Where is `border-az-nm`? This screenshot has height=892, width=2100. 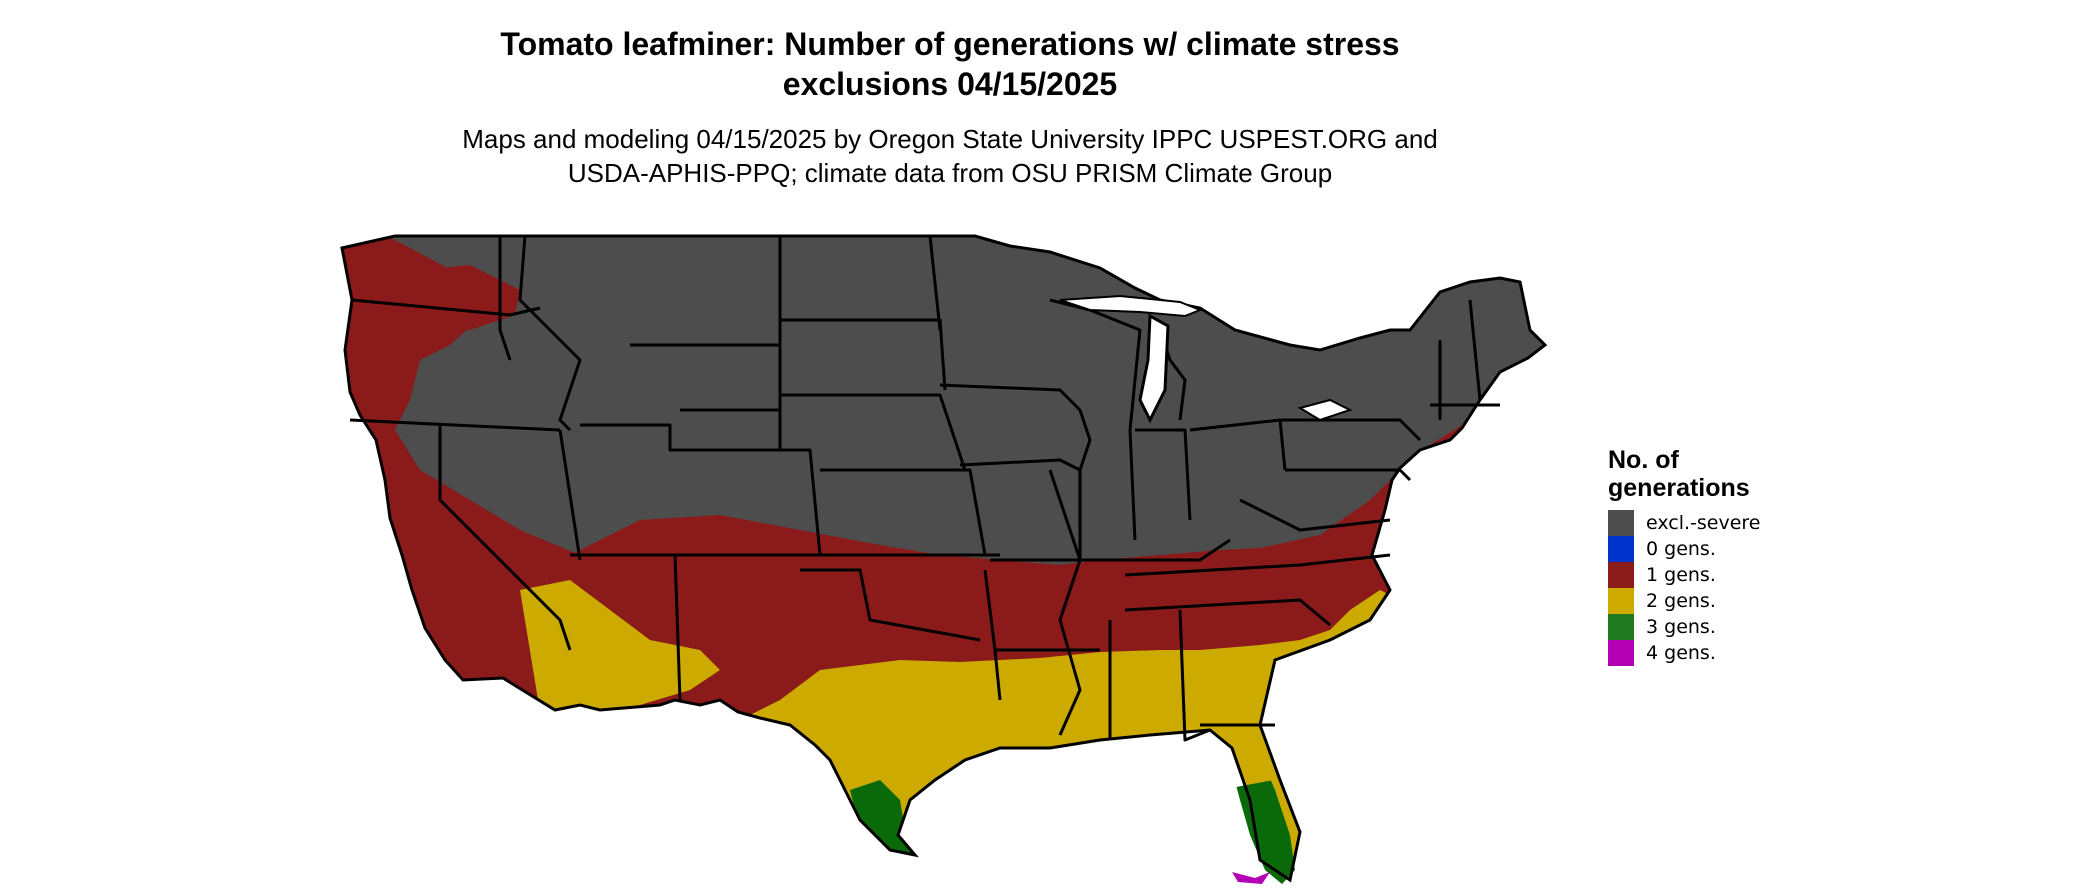 border-az-nm is located at coordinates (677, 627).